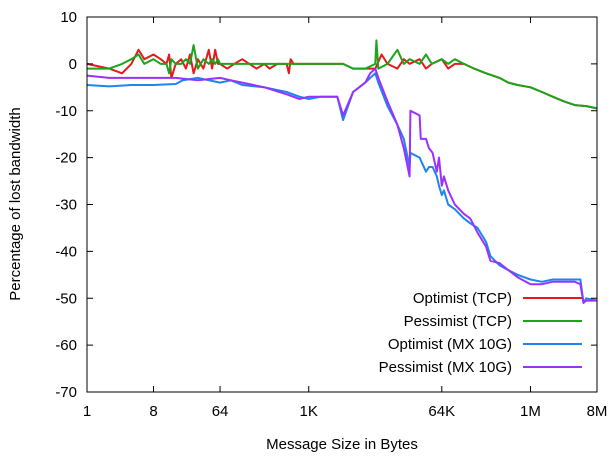 The width and height of the screenshot is (611, 460). I want to click on x-tick-label: 64, so click(220, 411).